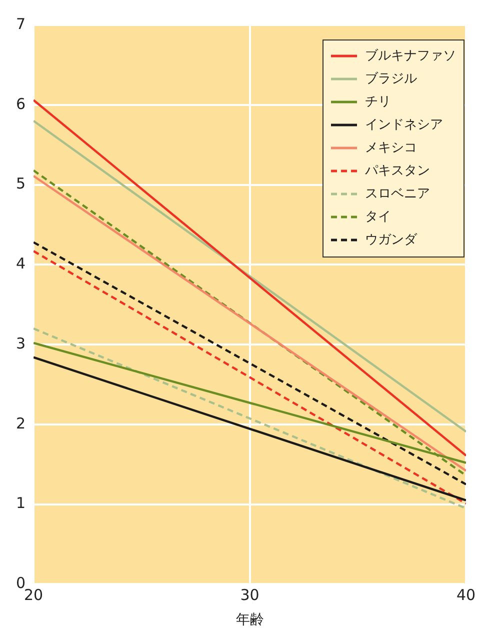 The width and height of the screenshot is (492, 641). Describe the element at coordinates (21, 23) in the screenshot. I see `y-tick-label: 7` at that location.